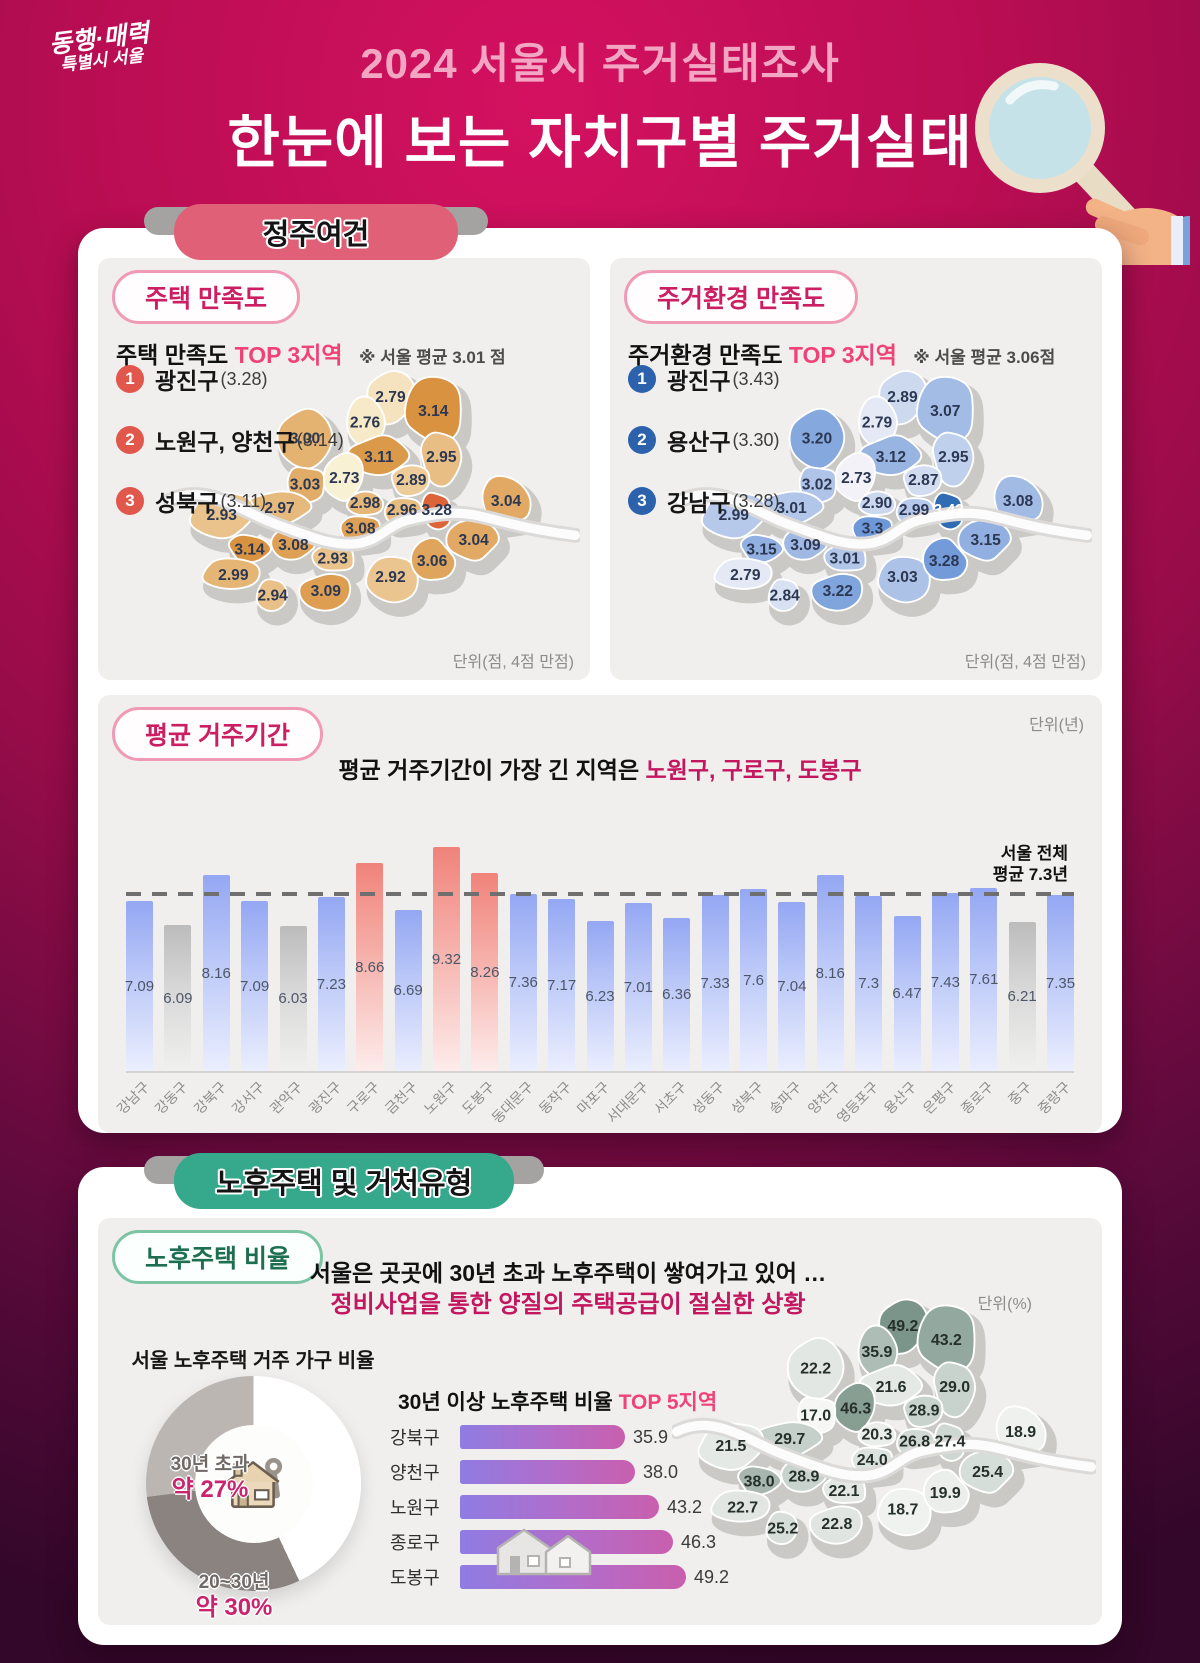 The height and width of the screenshot is (1663, 1200). I want to click on map-value-label: 17.0, so click(815, 1415).